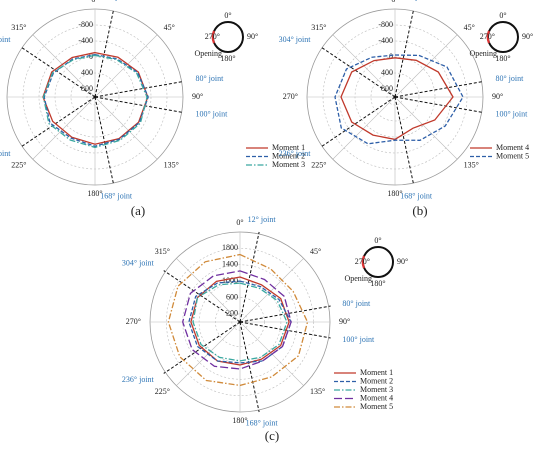  Describe the element at coordinates (85, 24) in the screenshot. I see `r-tick-label: -800` at that location.